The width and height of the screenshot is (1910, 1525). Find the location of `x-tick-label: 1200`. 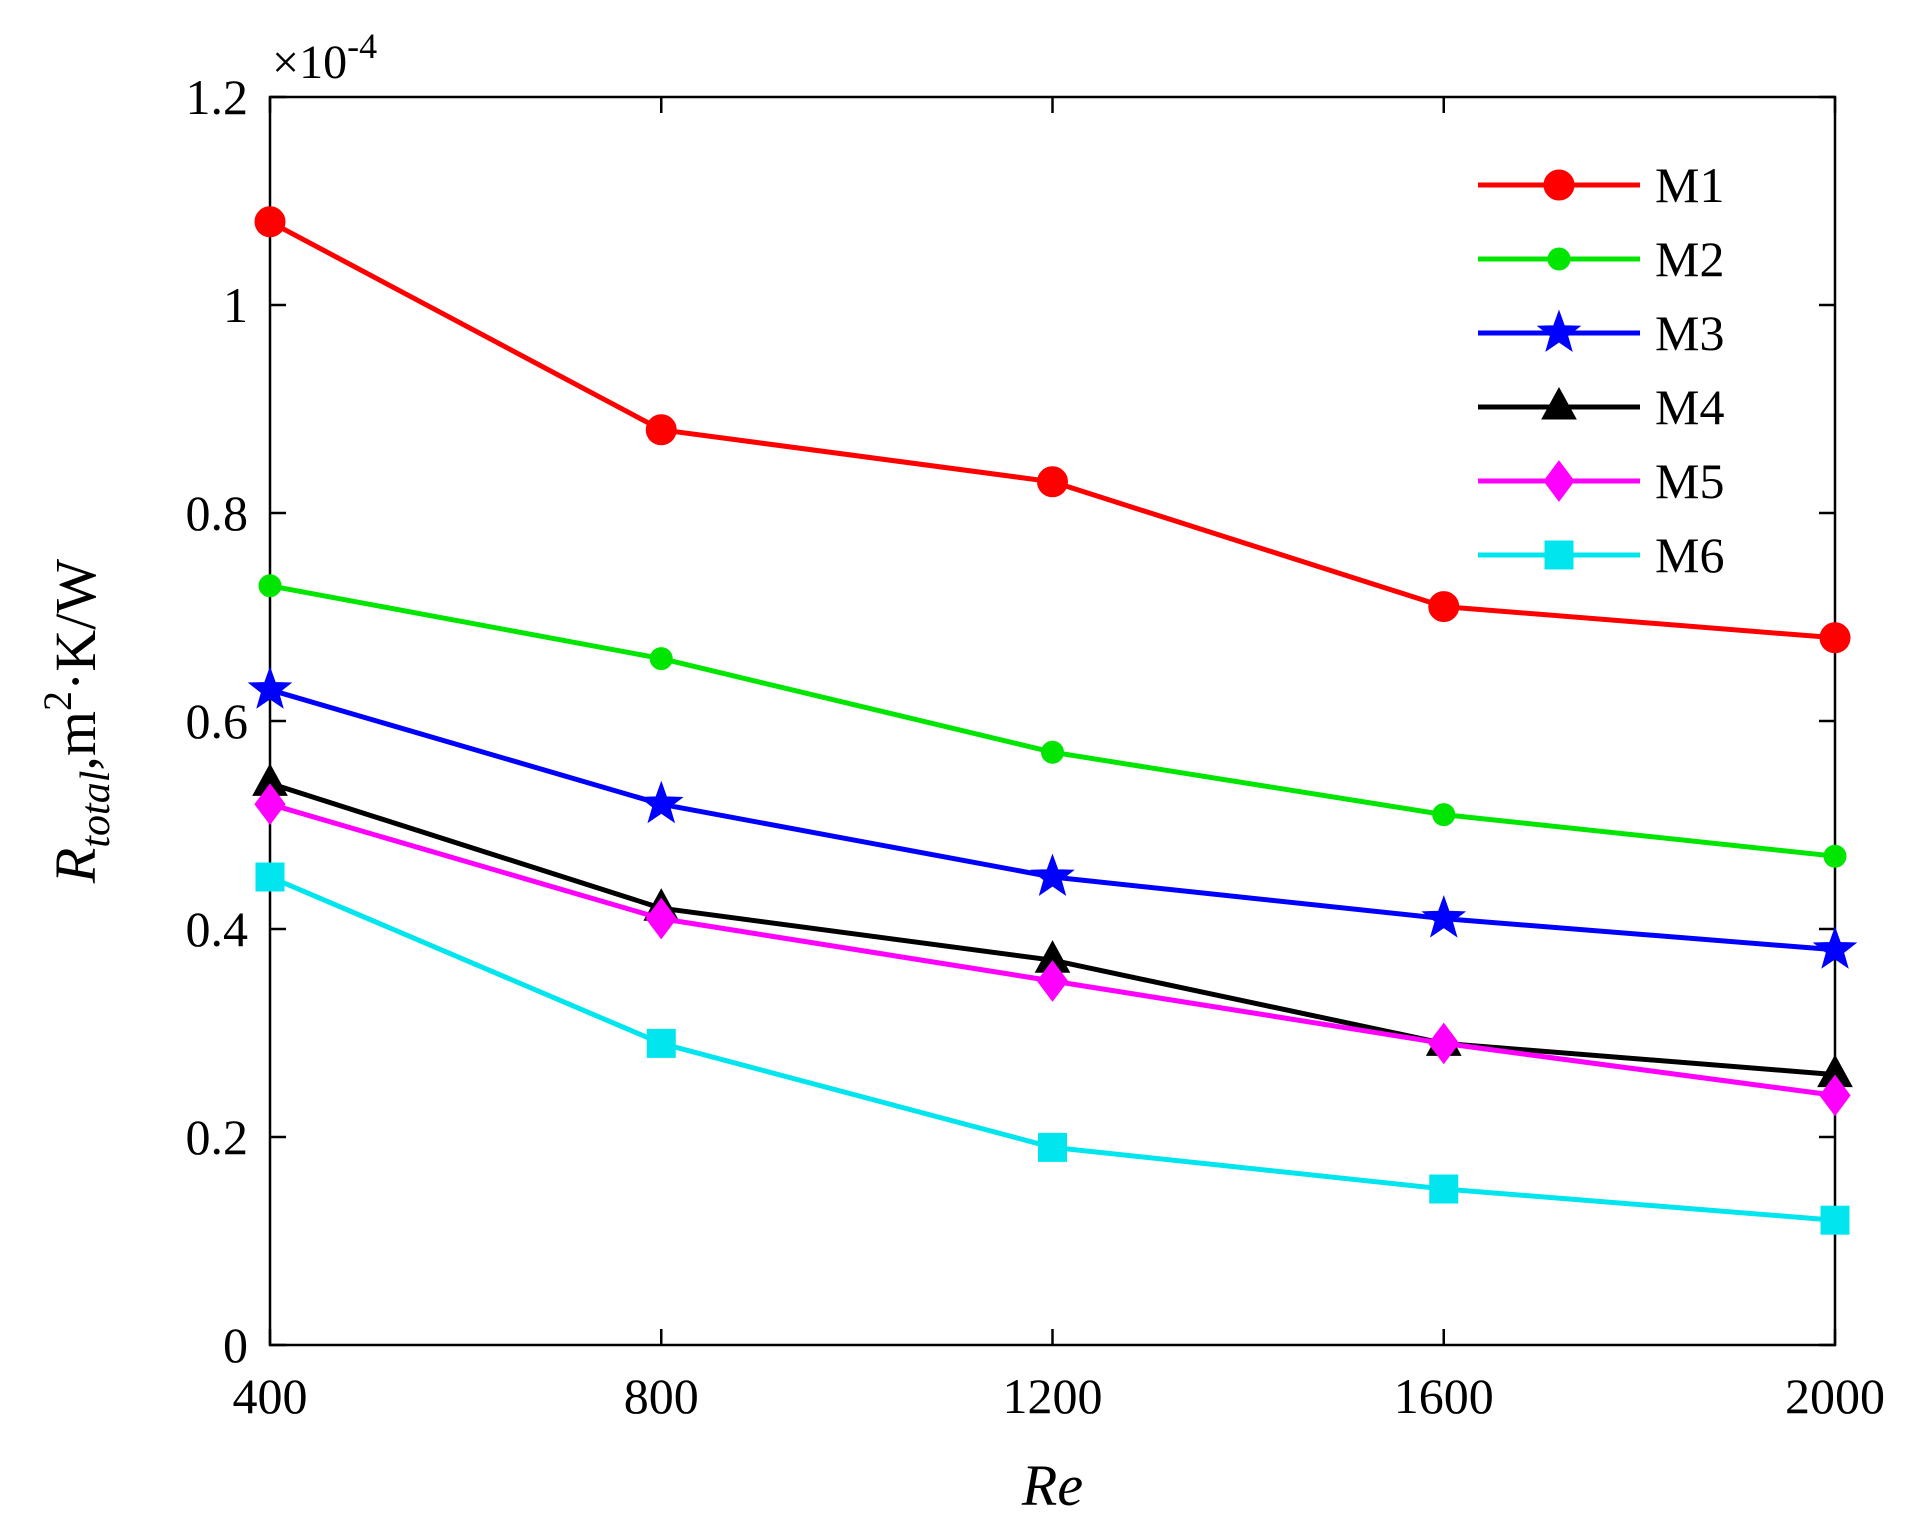

x-tick-label: 1200 is located at coordinates (1053, 1396).